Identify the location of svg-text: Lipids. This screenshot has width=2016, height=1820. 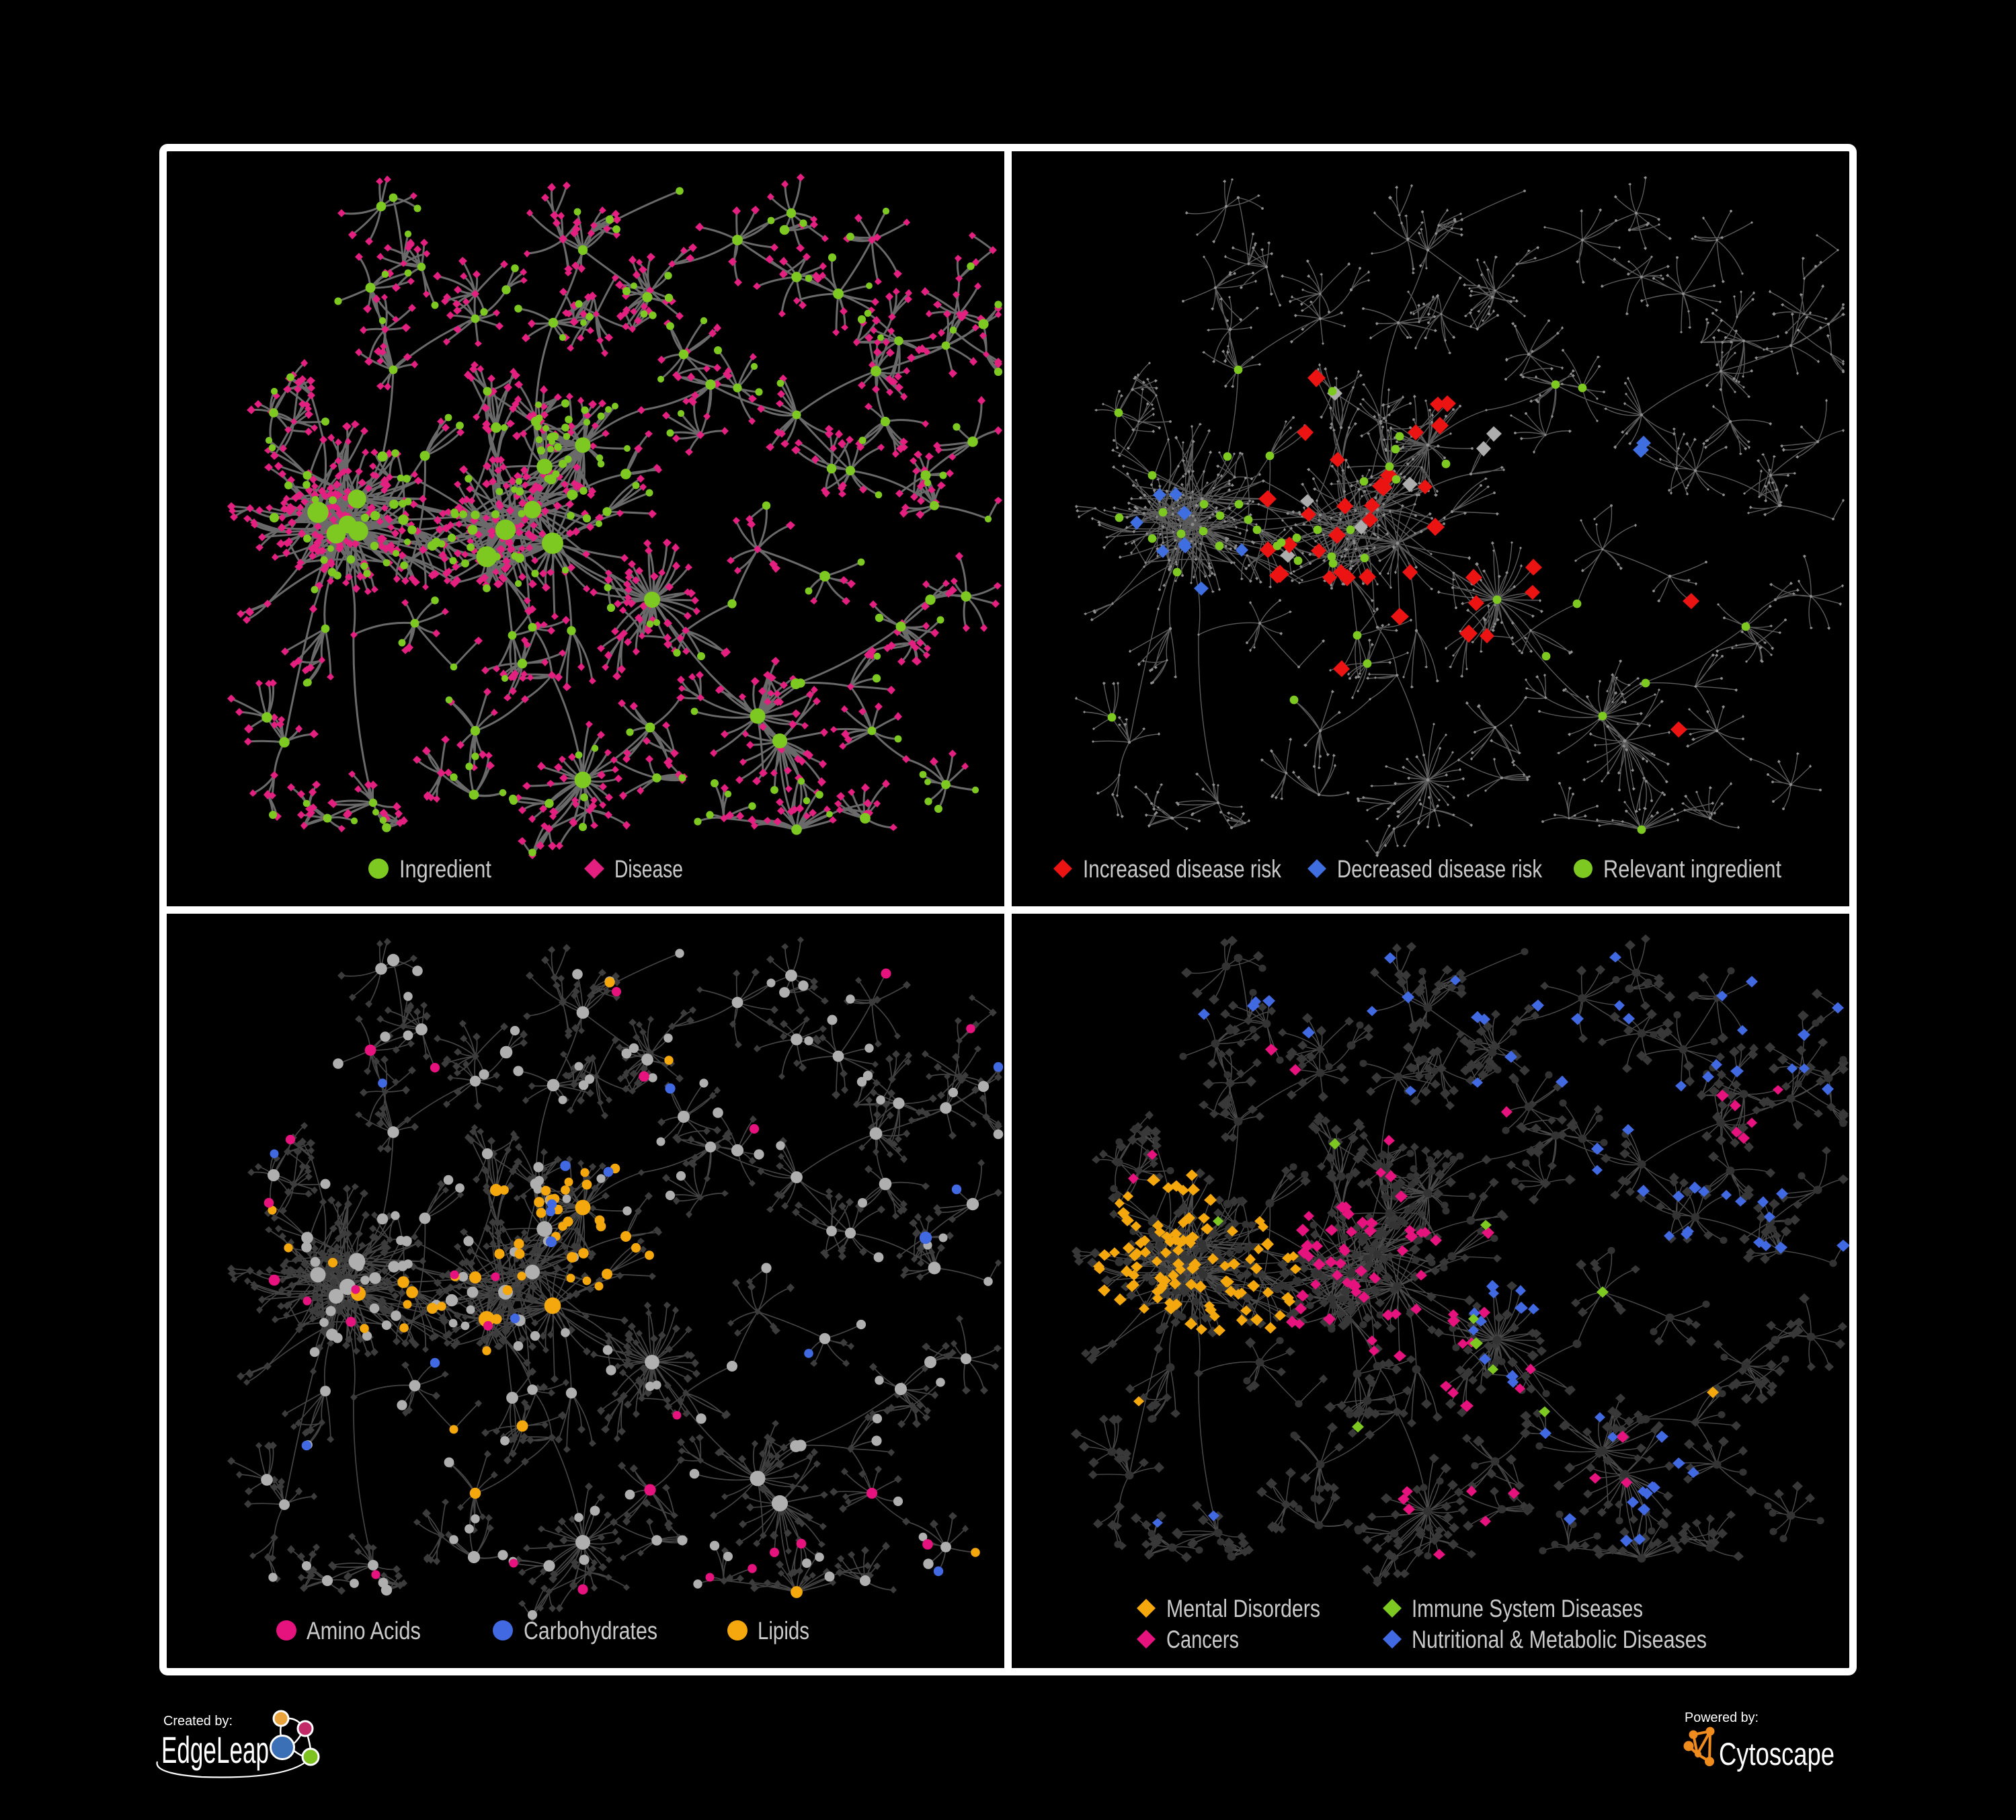
(783, 1631).